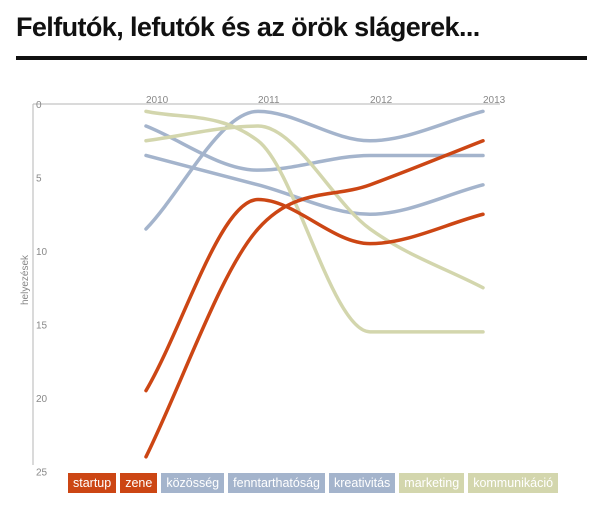  I want to click on legend-item-marketing: marketing, so click(432, 483).